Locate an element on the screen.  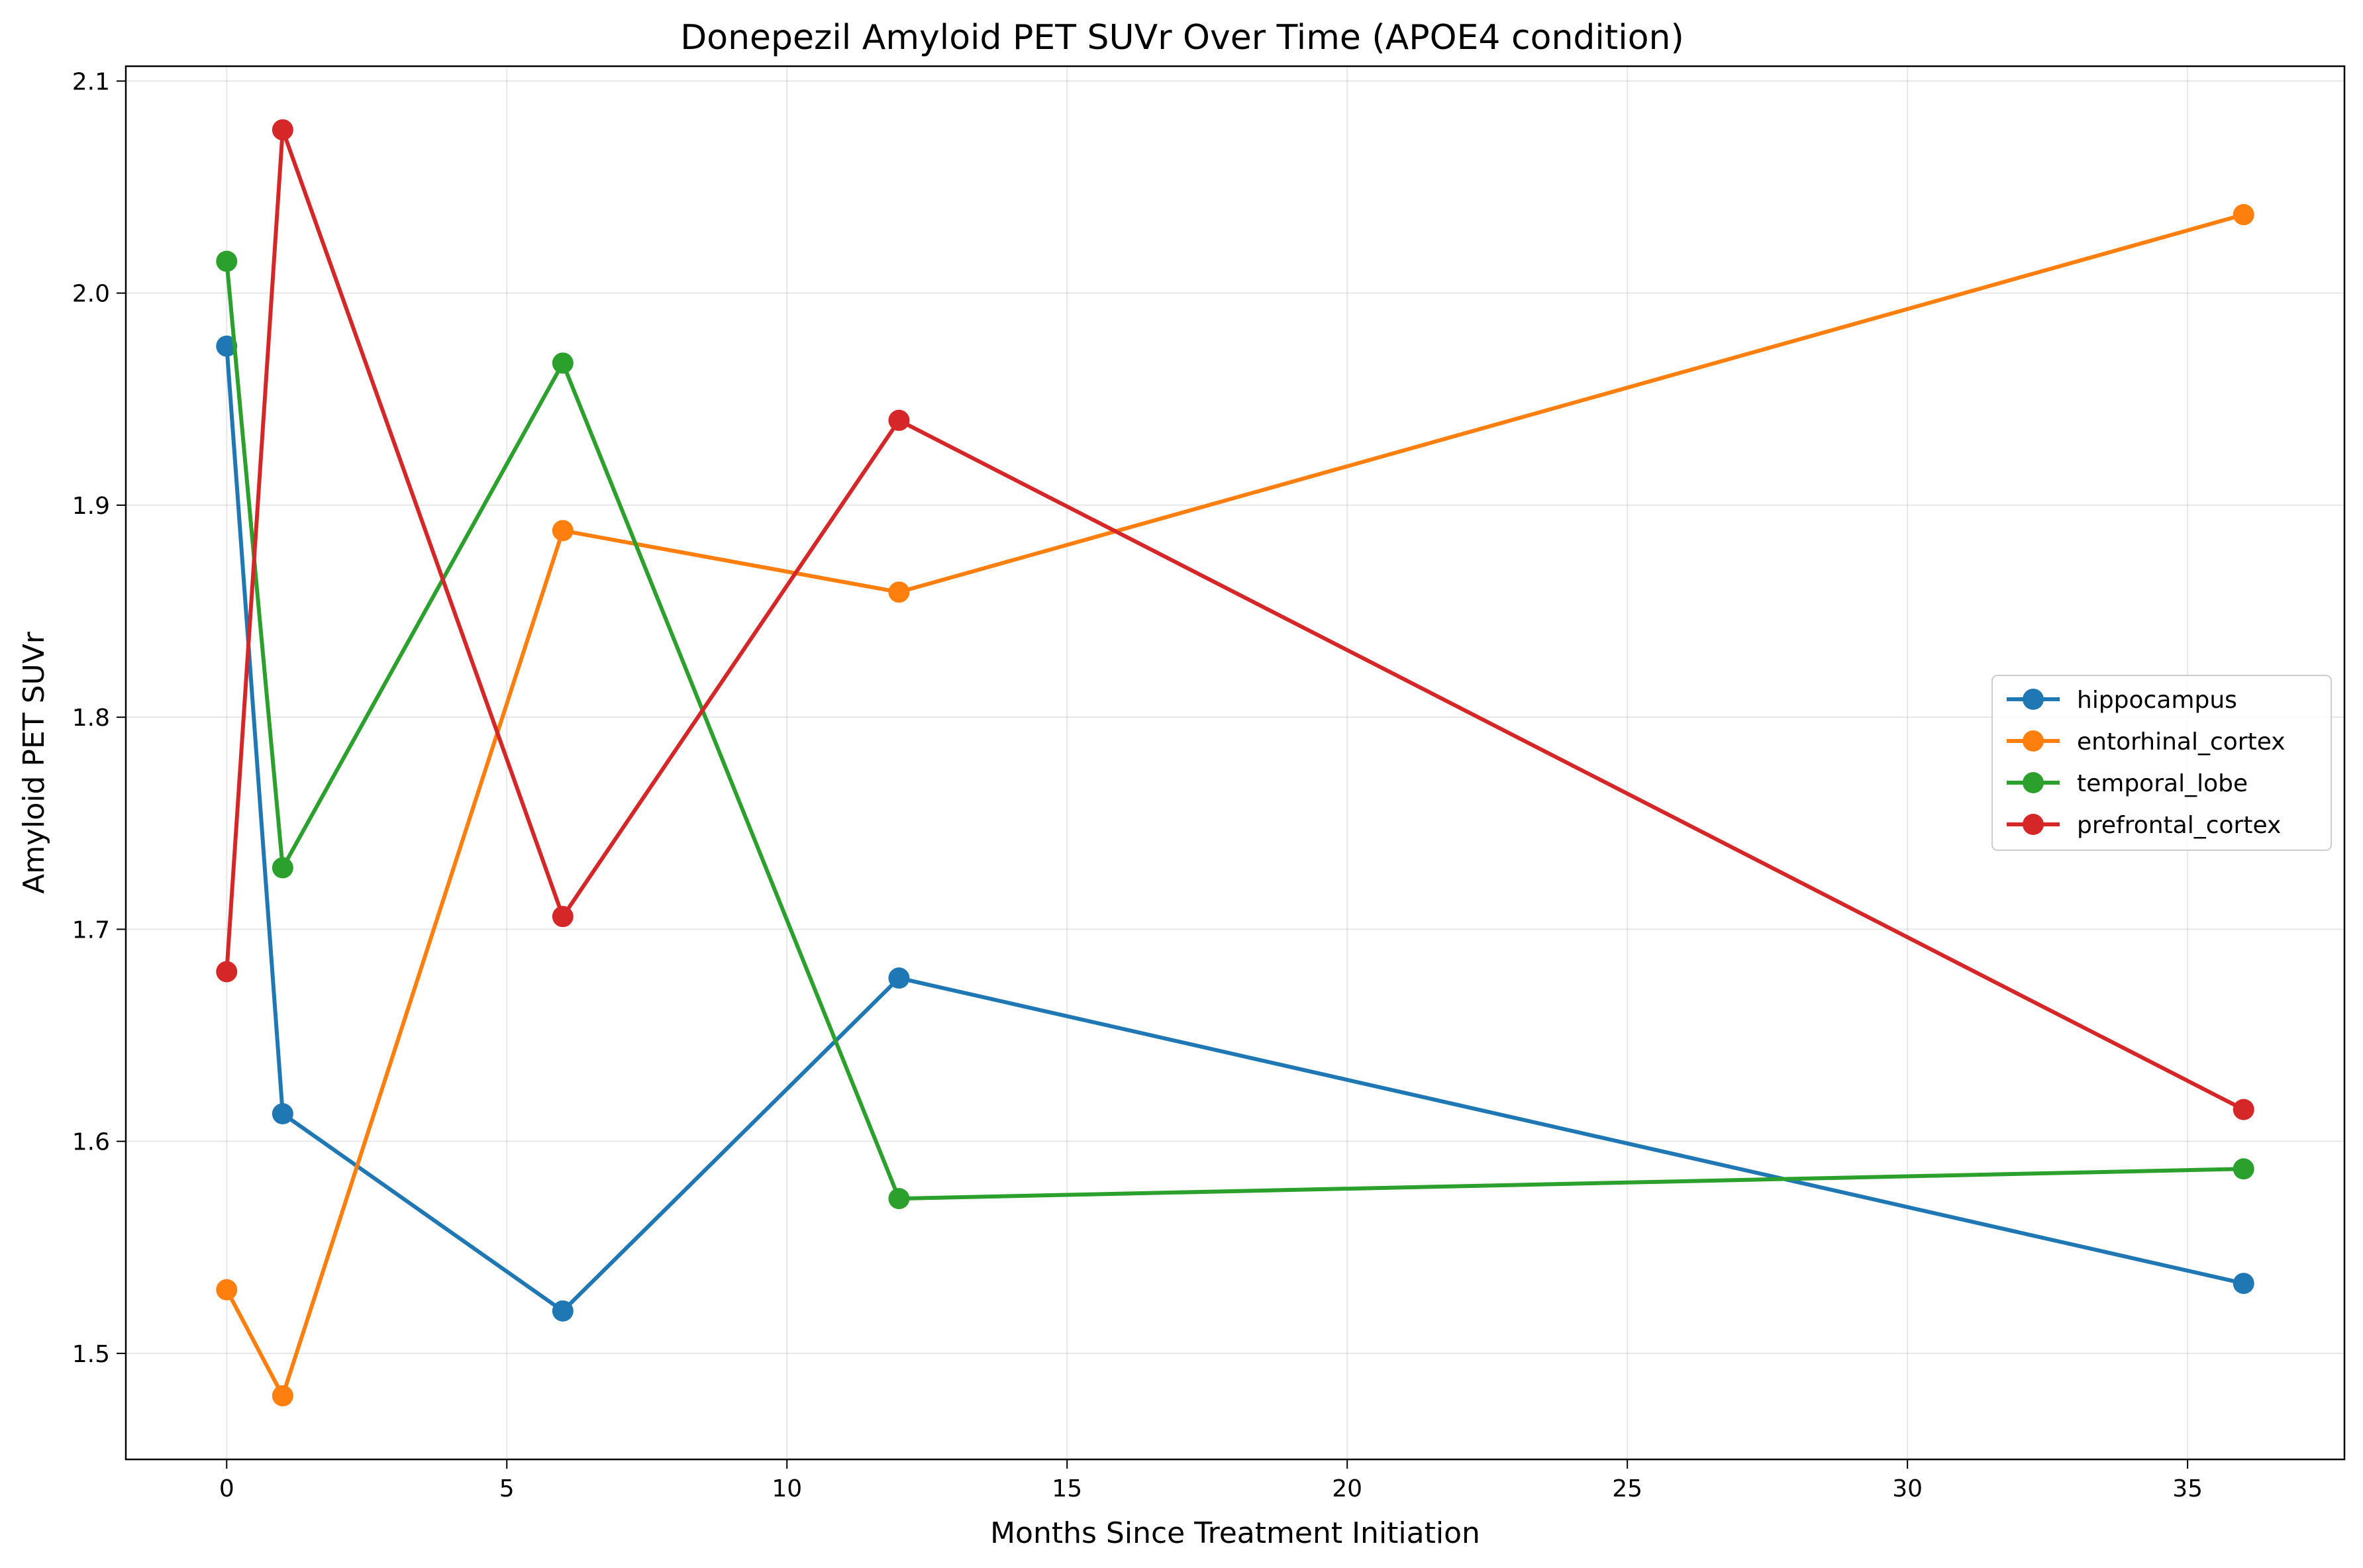
x-tick-label: 35 is located at coordinates (2187, 1488).